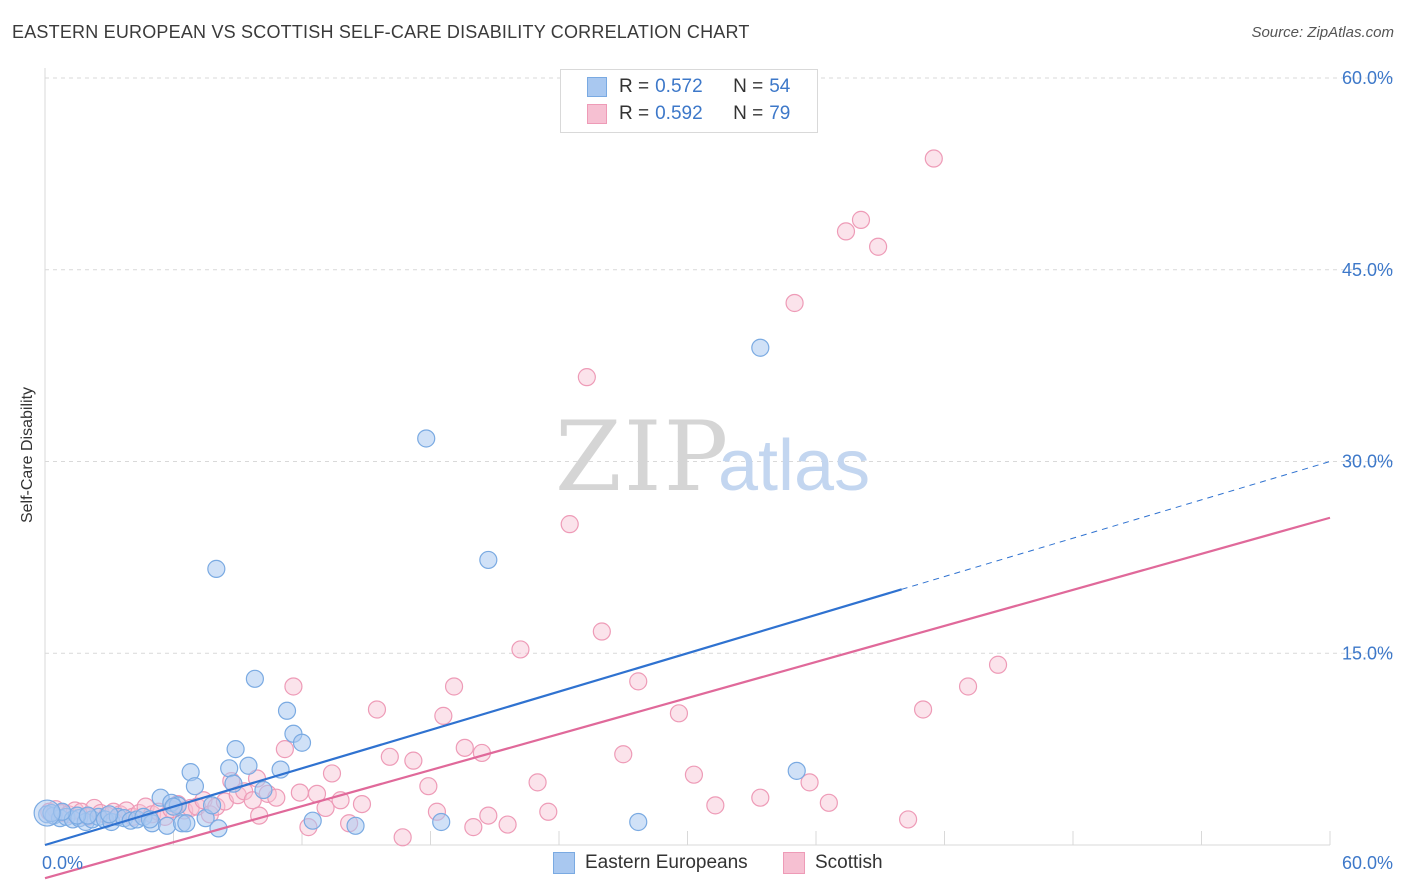  Describe the element at coordinates (1367, 270) in the screenshot. I see `y-tick-label: 45.0%` at that location.